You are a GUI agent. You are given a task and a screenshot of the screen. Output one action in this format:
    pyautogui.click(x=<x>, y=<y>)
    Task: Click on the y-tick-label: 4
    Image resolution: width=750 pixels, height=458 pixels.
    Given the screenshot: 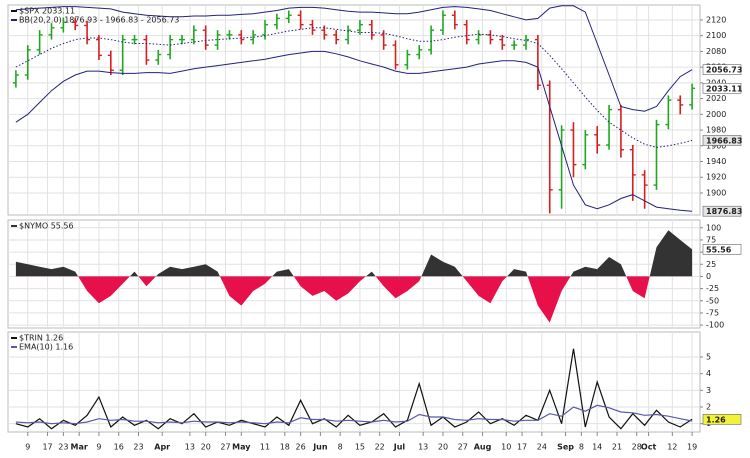 What is the action you would take?
    pyautogui.click(x=708, y=373)
    